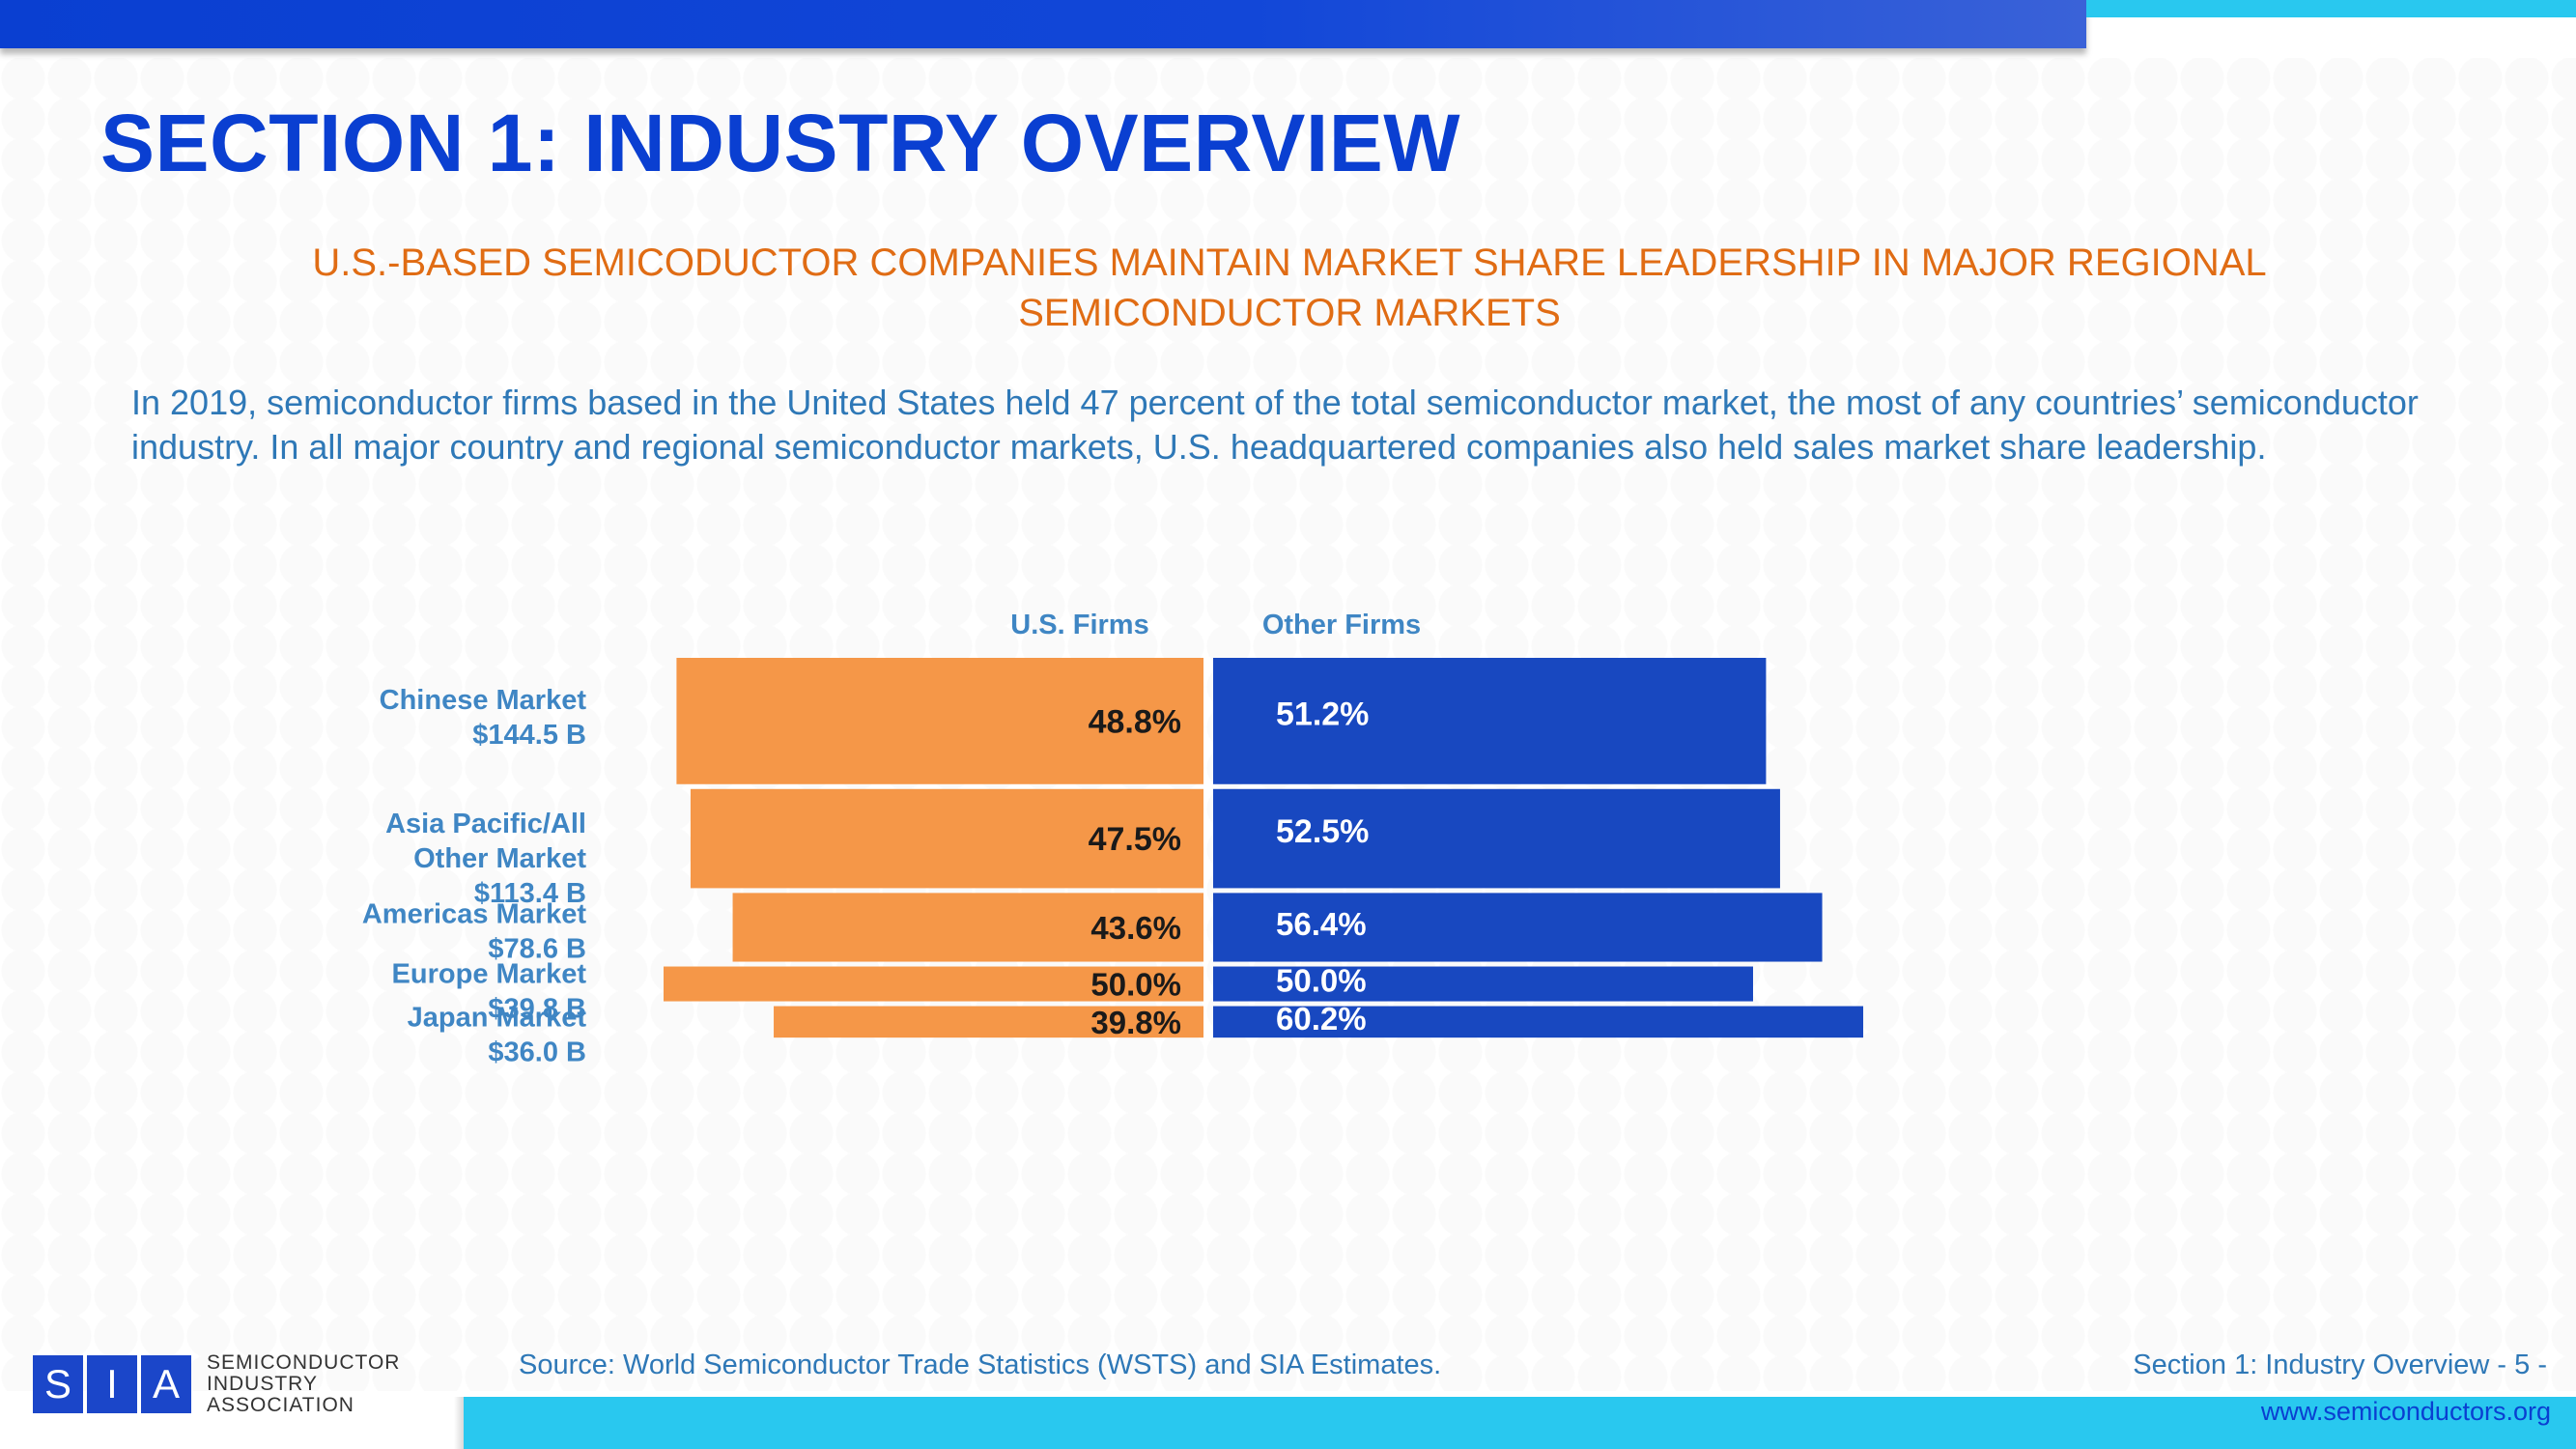  I want to click on website-link: www.semiconductors.org, so click(2405, 1411).